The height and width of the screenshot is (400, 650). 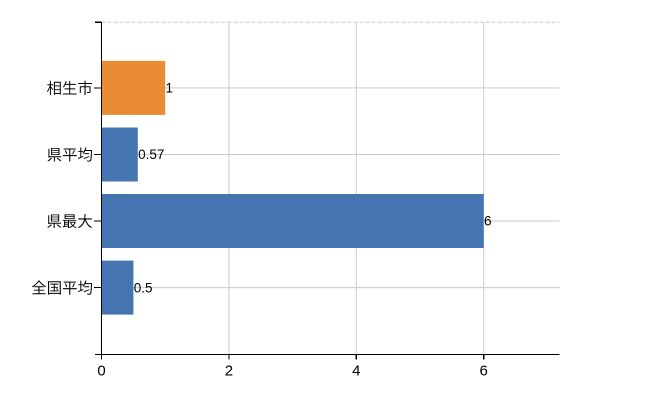 What do you see at coordinates (356, 370) in the screenshot?
I see `svg-text: 4` at bounding box center [356, 370].